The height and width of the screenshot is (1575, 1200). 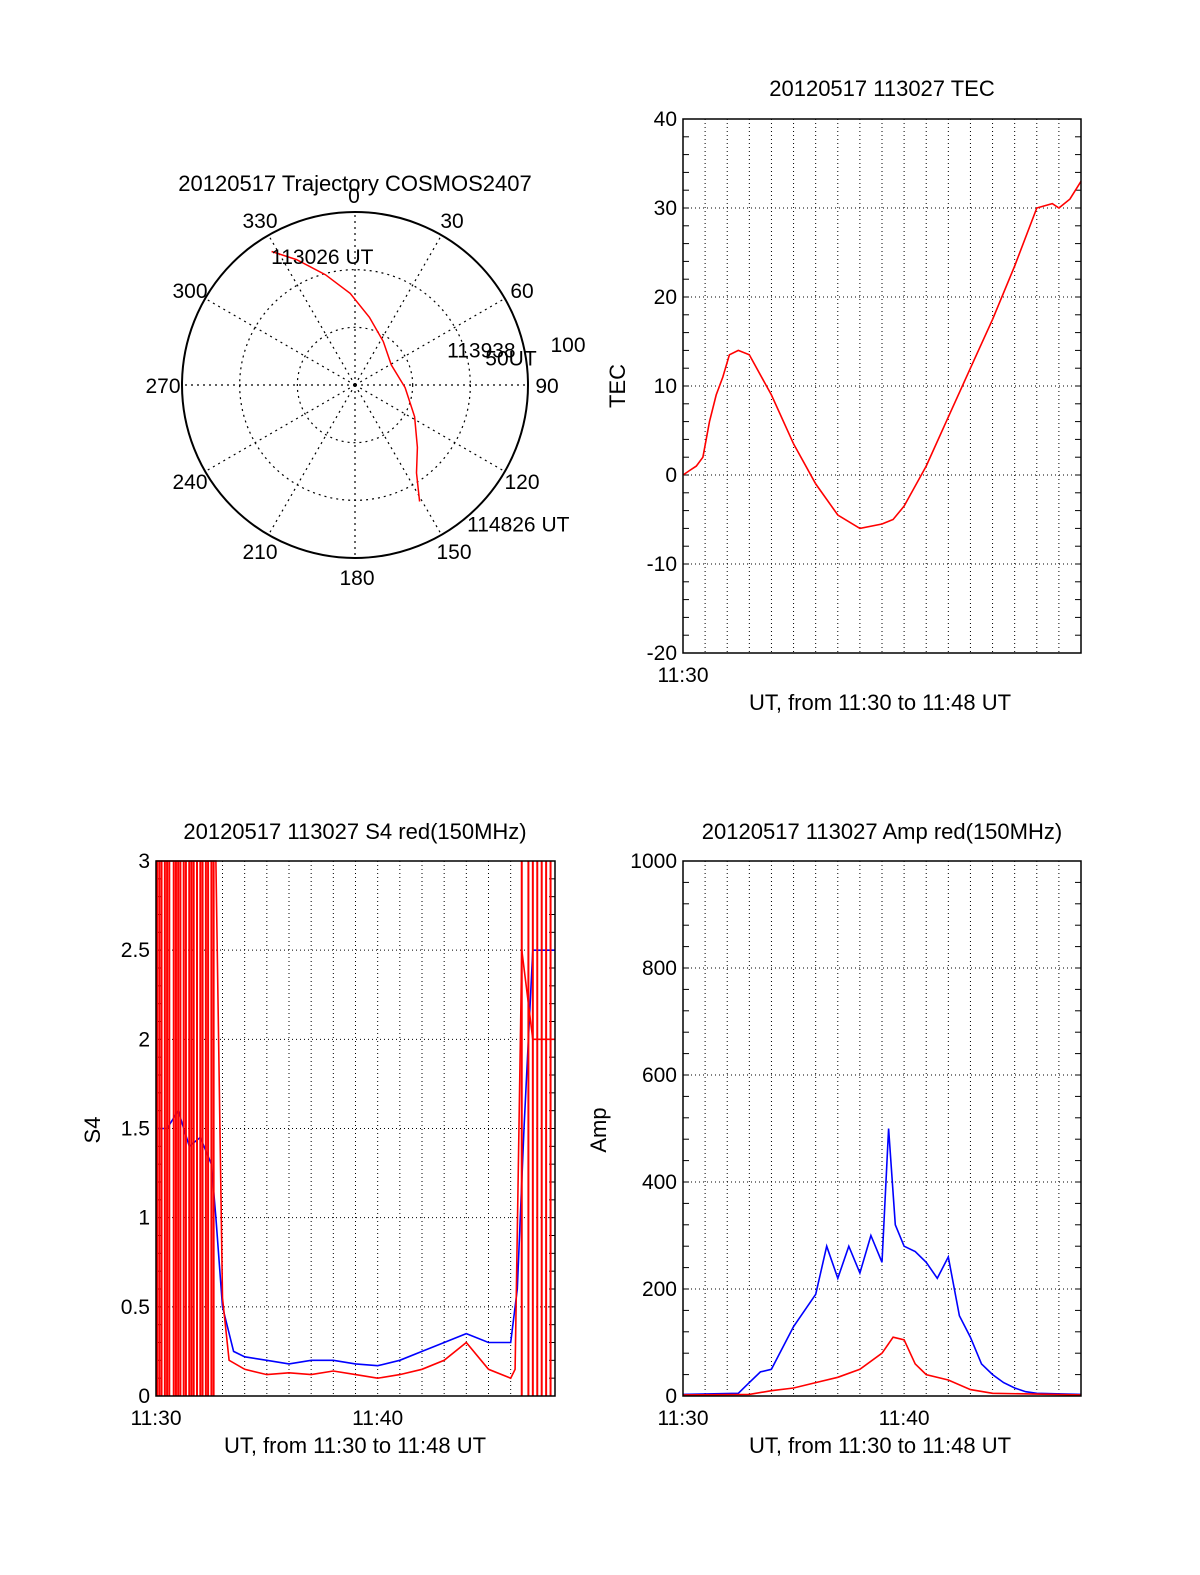 I want to click on trajectory-annotation: 114826 UT, so click(x=518, y=525).